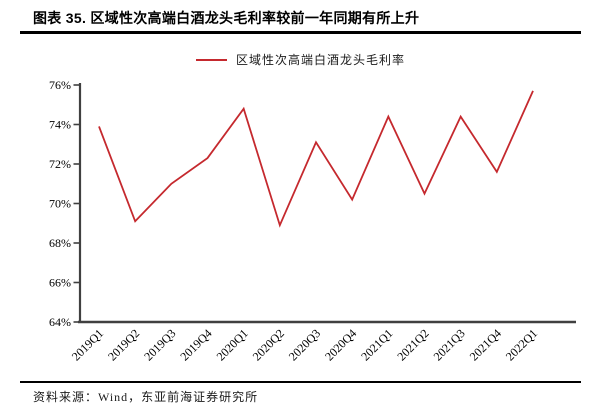 This screenshot has width=601, height=409. What do you see at coordinates (226, 18) in the screenshot?
I see `figure-title: 图表 35. 区域性次高端白酒龙头毛利率较前一年同期有所上升` at bounding box center [226, 18].